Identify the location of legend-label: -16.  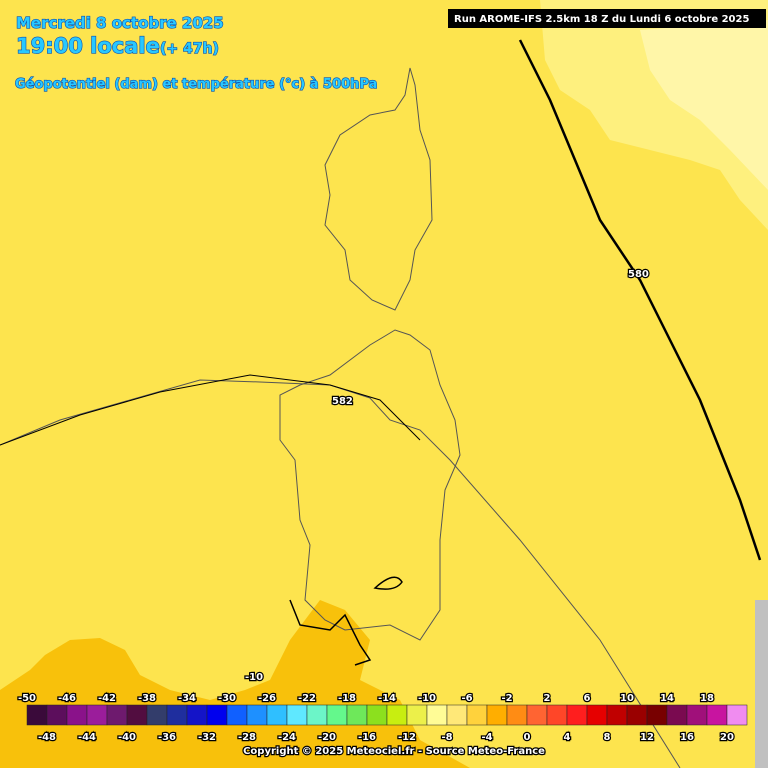
(367, 737).